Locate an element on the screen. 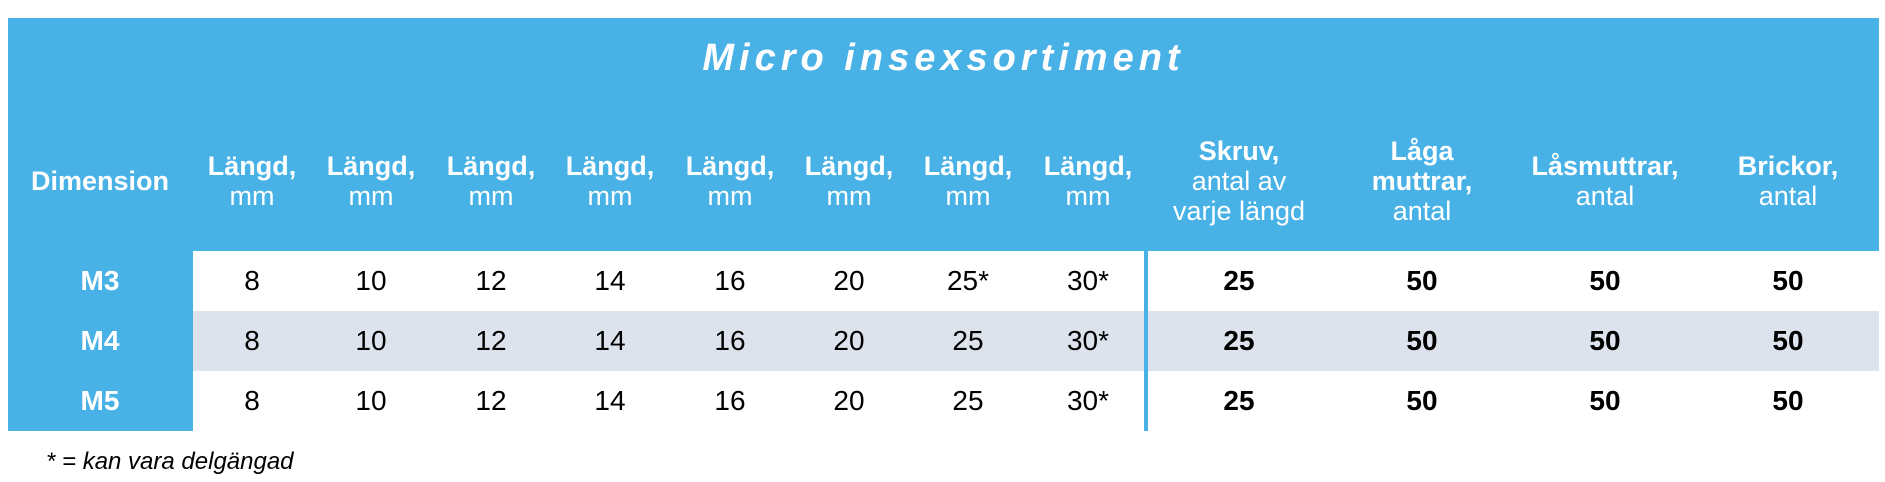 The image size is (1885, 482). title: Micro insexsortiment is located at coordinates (943, 58).